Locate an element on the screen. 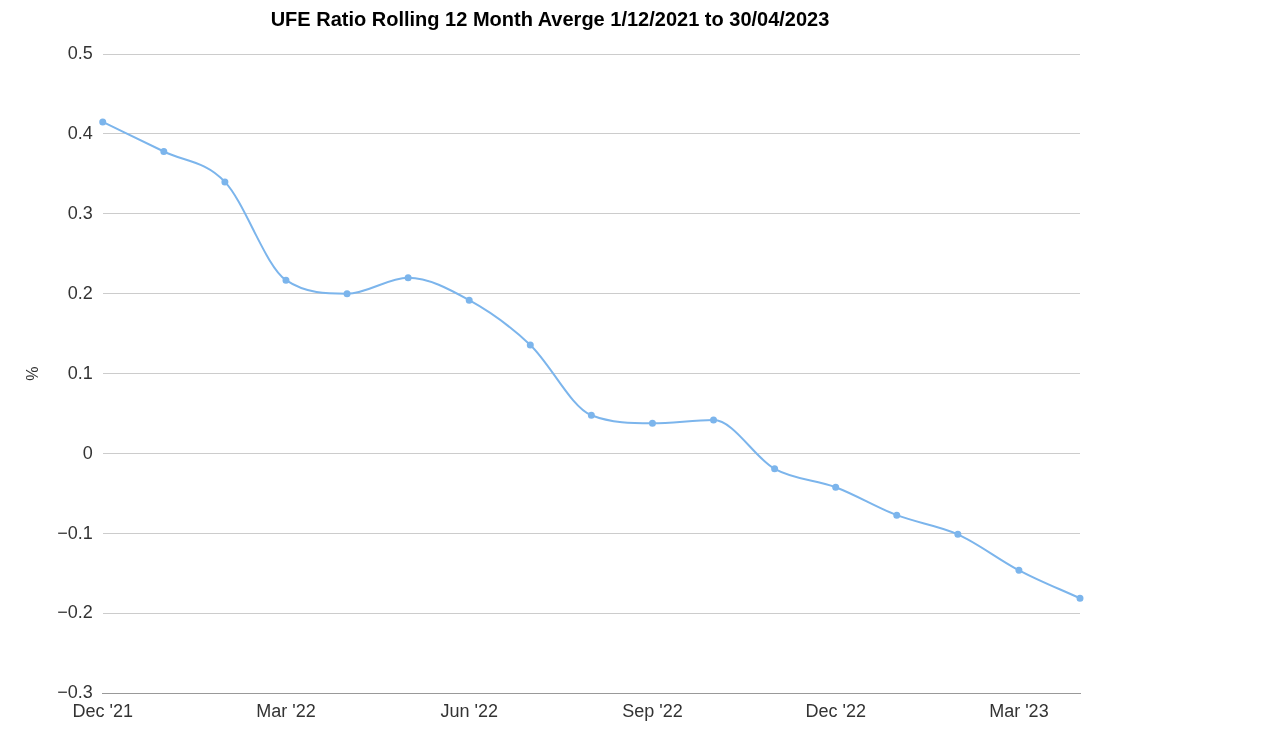  y-tick-label: 0.1 is located at coordinates (80, 372).